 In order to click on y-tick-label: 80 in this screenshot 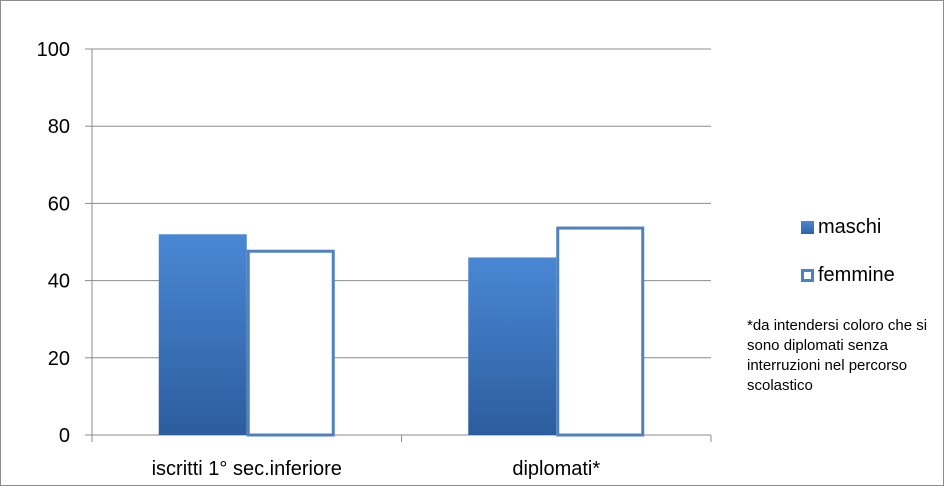, I will do `click(59, 127)`.